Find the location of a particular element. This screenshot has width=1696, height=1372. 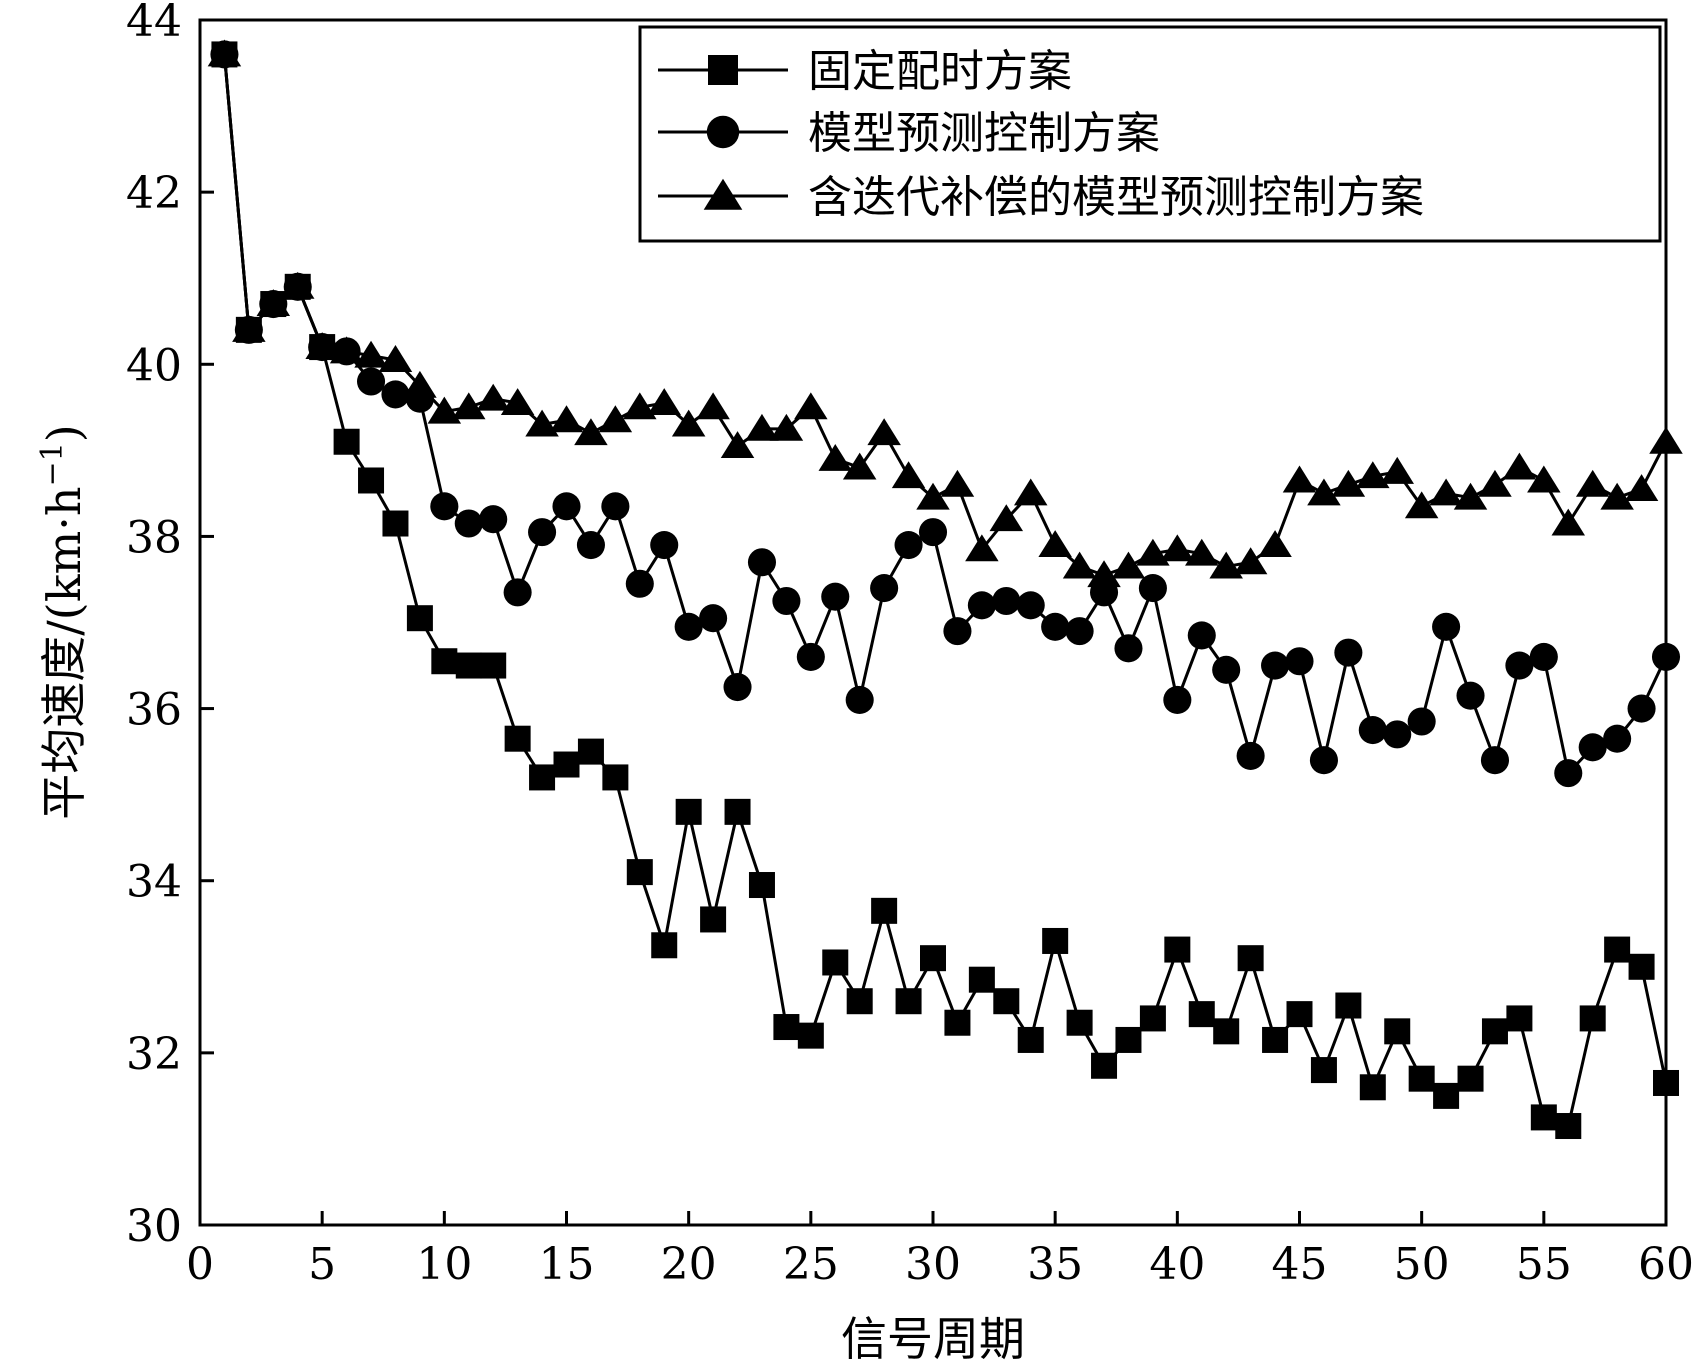

y-axis-title: 平均速度/(km·h−1) is located at coordinates (63, 621).